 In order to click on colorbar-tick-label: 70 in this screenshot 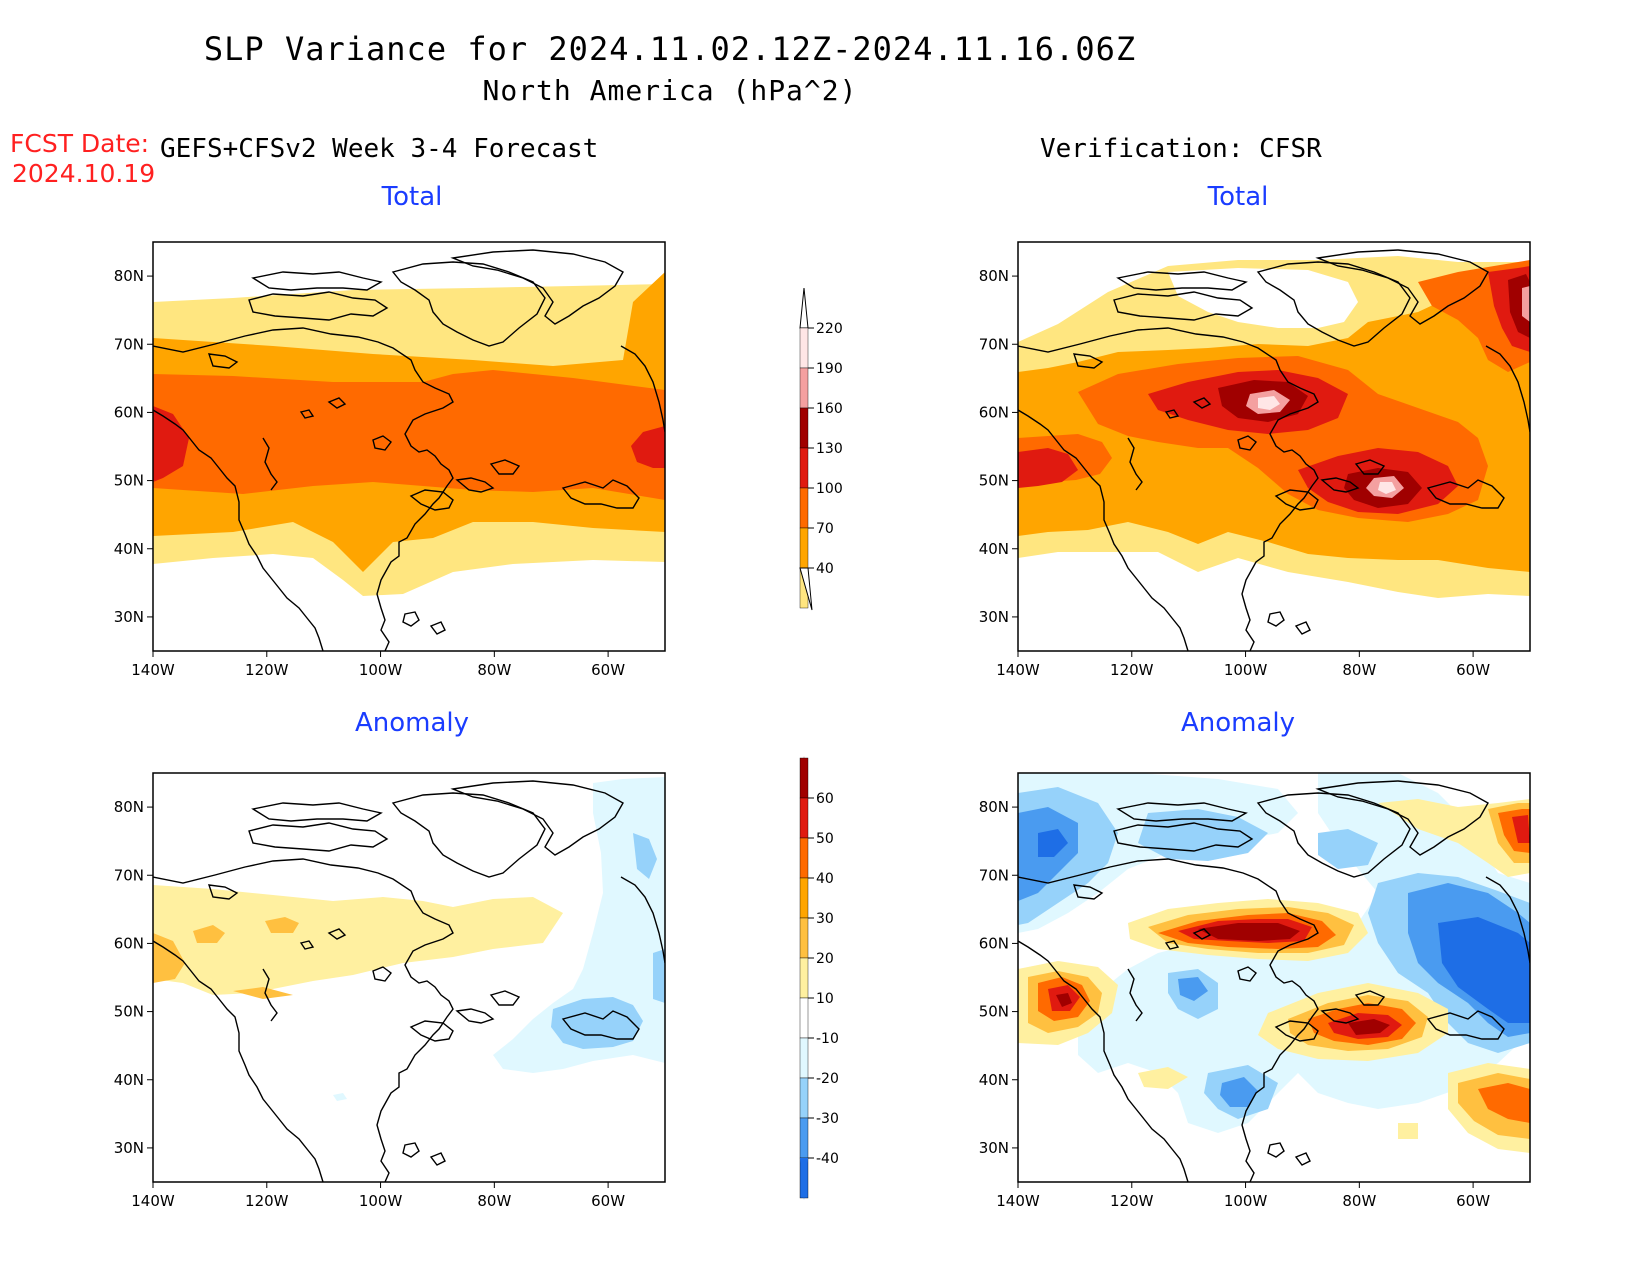, I will do `click(825, 529)`.